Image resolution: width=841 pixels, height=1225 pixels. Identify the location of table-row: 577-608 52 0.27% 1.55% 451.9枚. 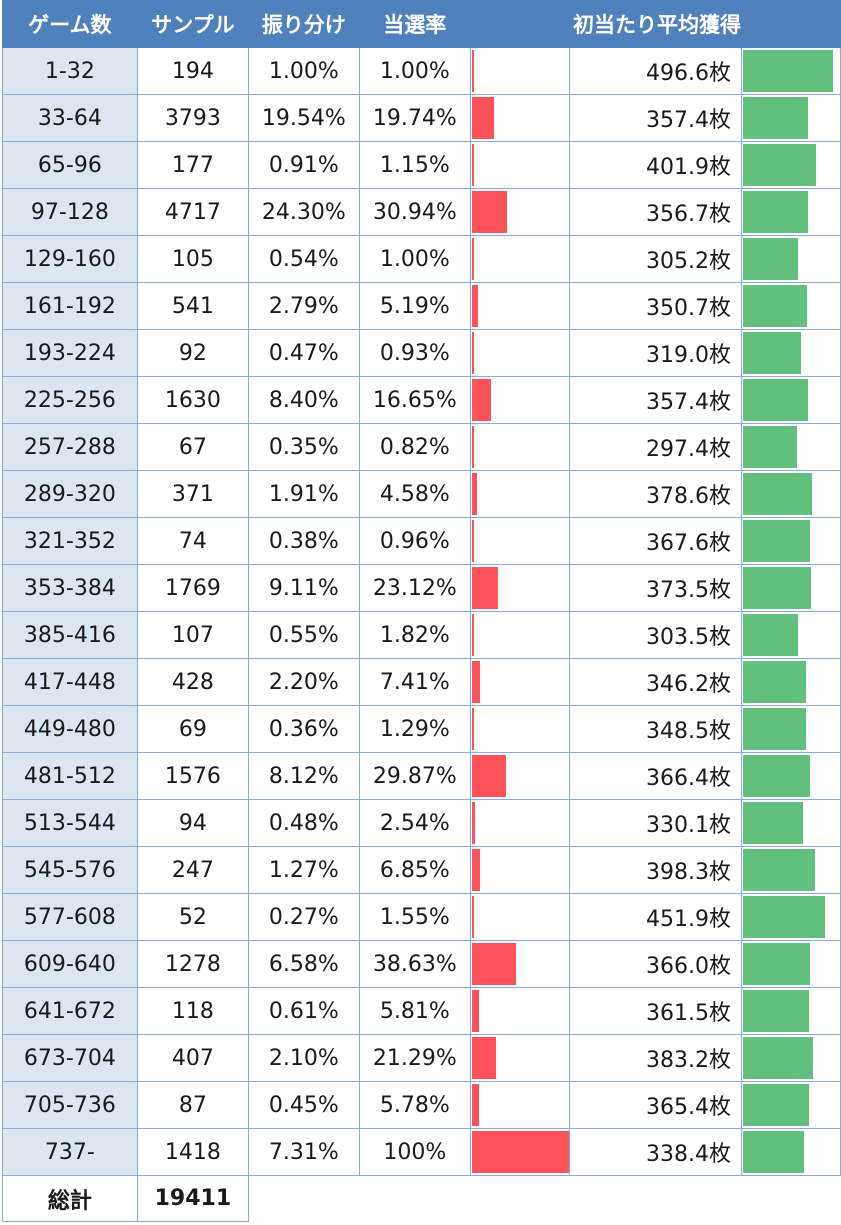
(421, 917).